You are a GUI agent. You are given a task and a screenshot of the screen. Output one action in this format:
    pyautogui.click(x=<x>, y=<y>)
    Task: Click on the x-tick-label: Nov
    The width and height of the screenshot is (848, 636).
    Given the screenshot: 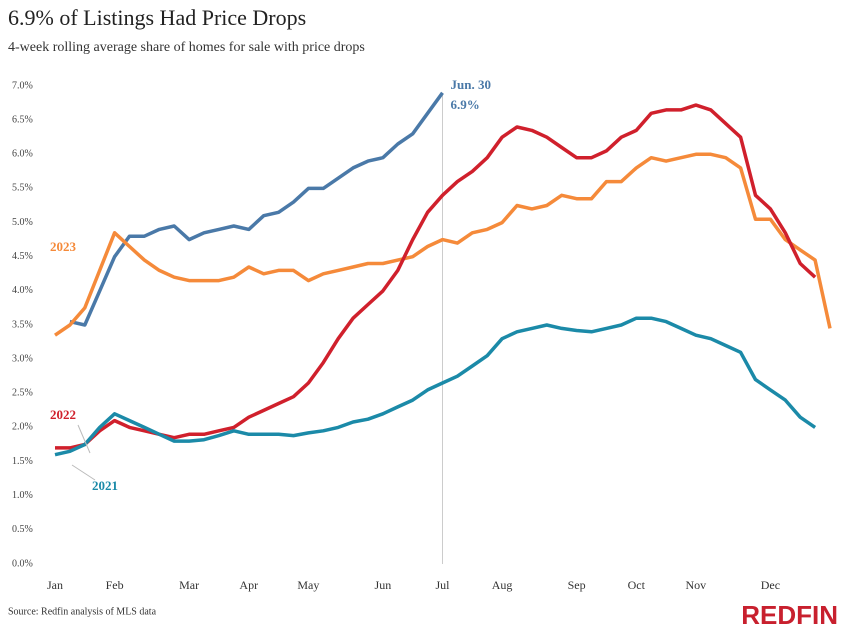 What is the action you would take?
    pyautogui.click(x=696, y=585)
    